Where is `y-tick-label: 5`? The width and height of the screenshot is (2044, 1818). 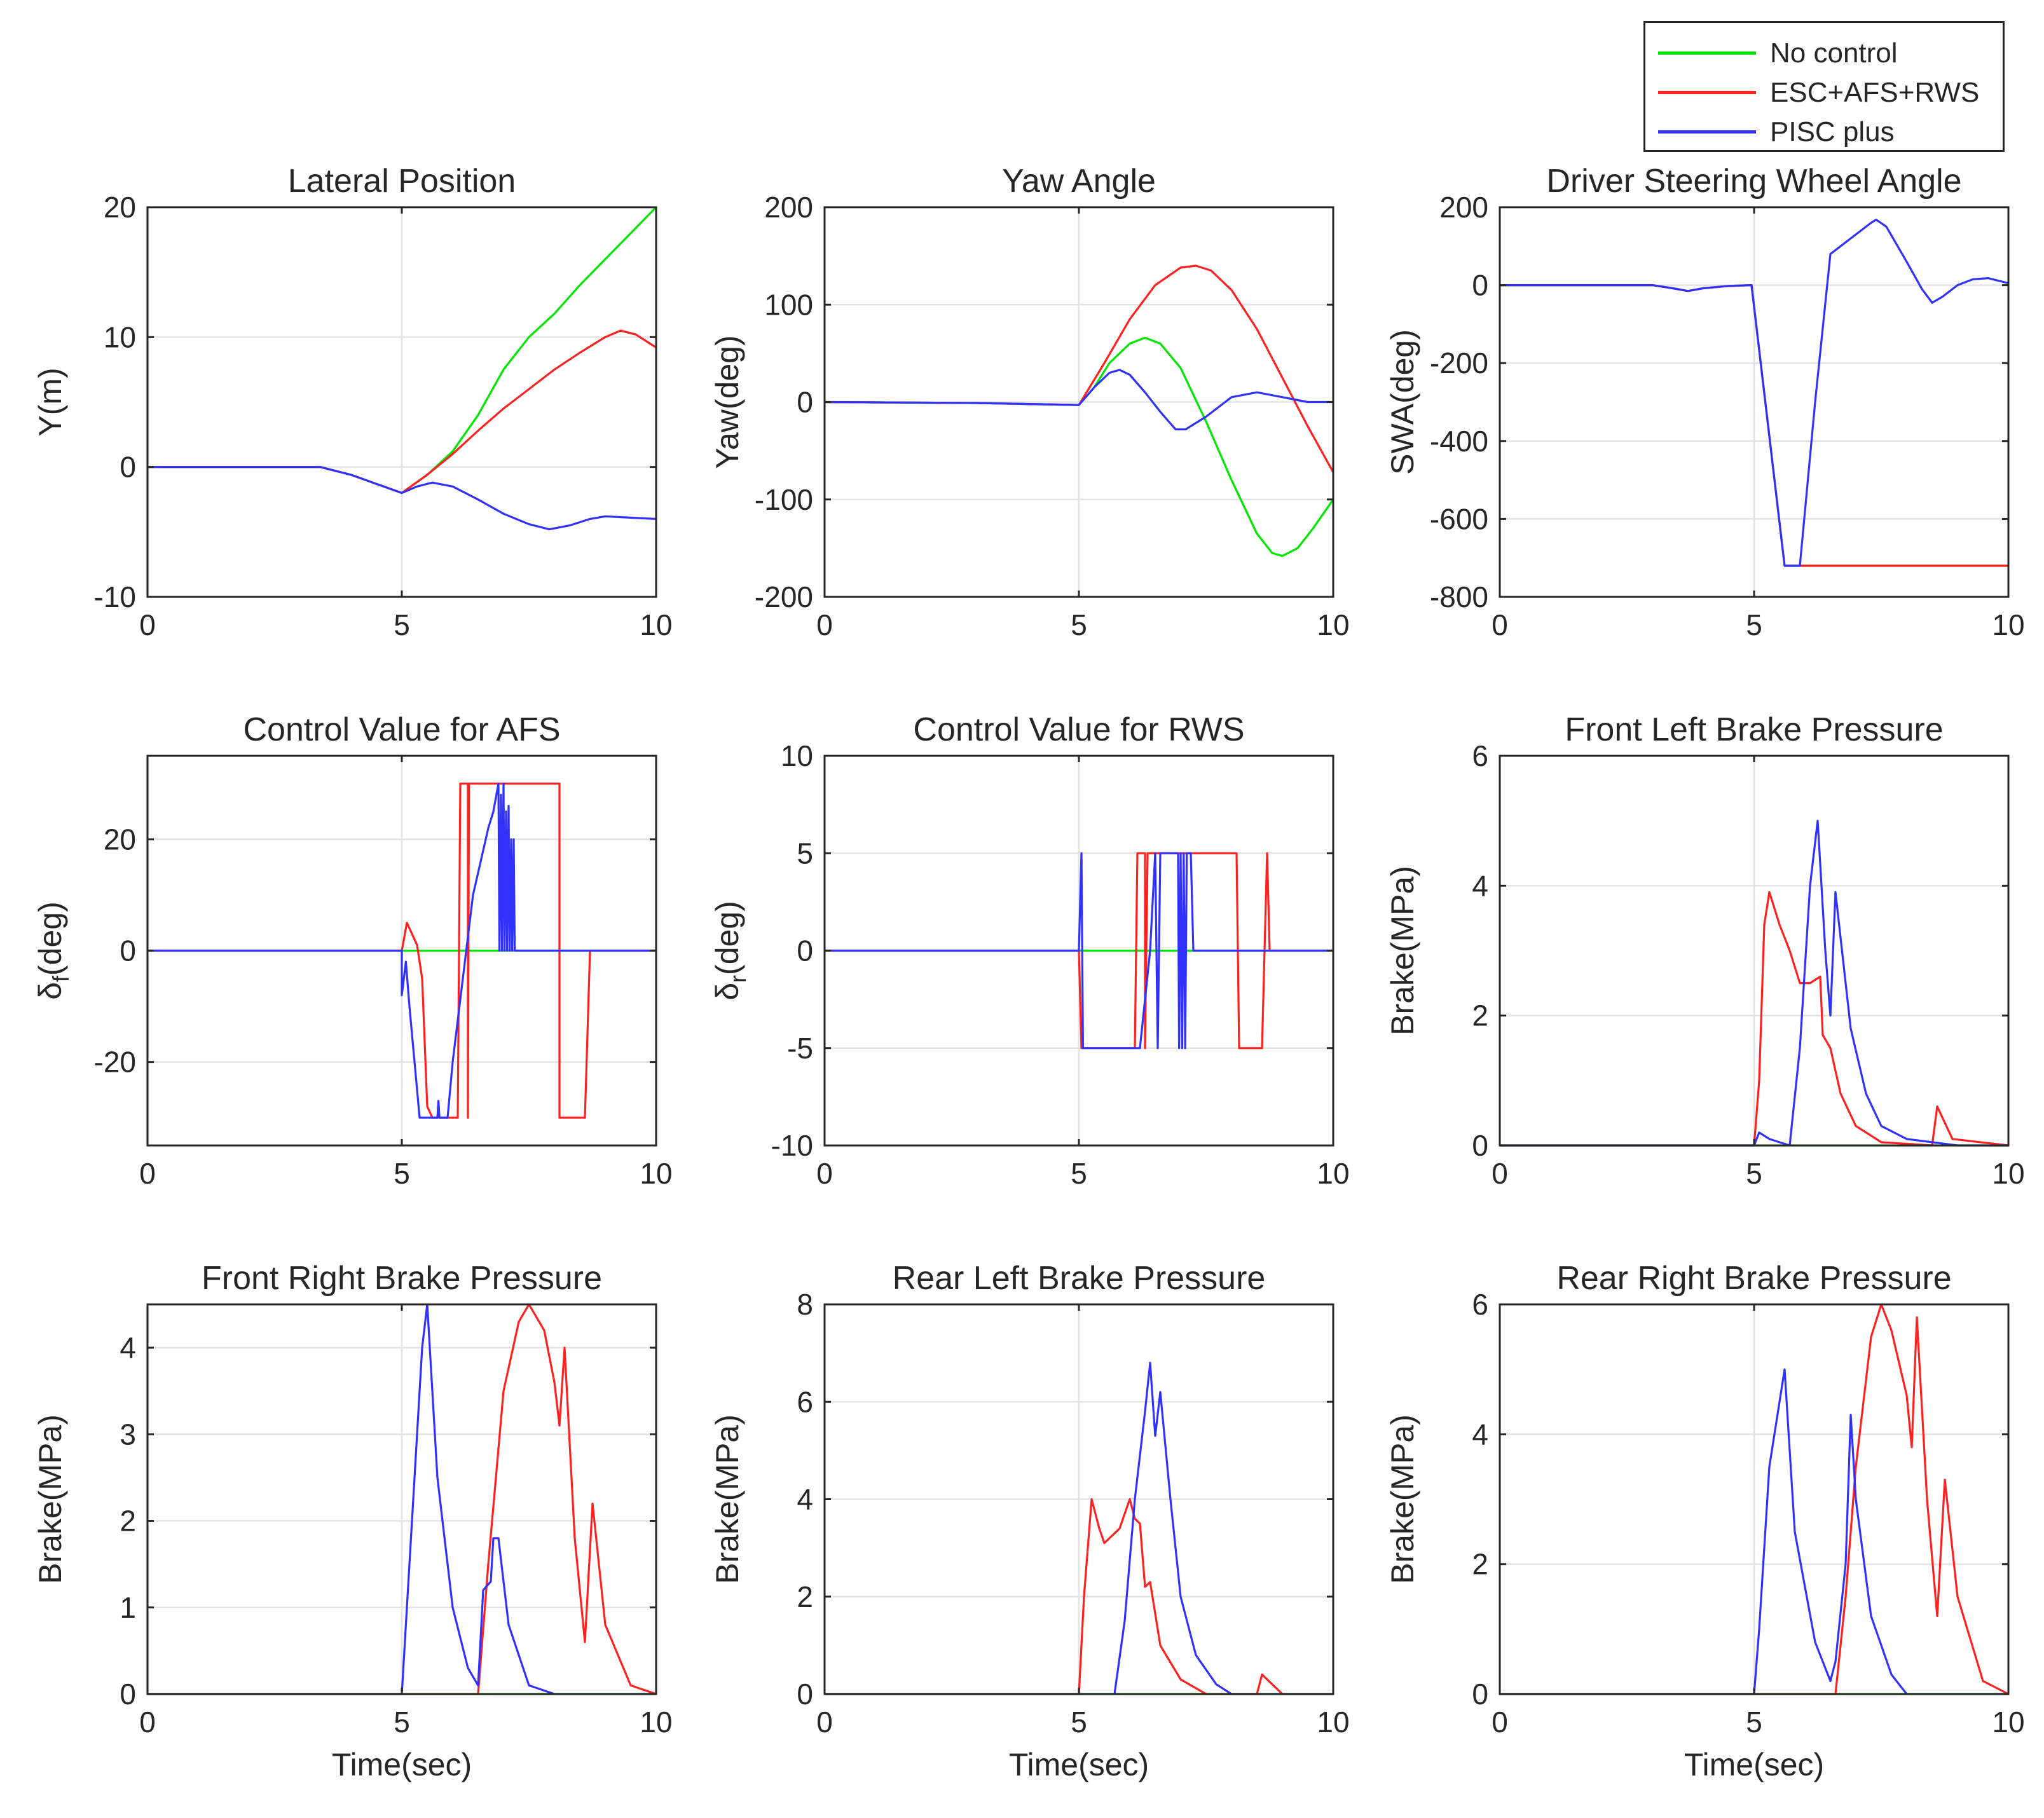
y-tick-label: 5 is located at coordinates (805, 853).